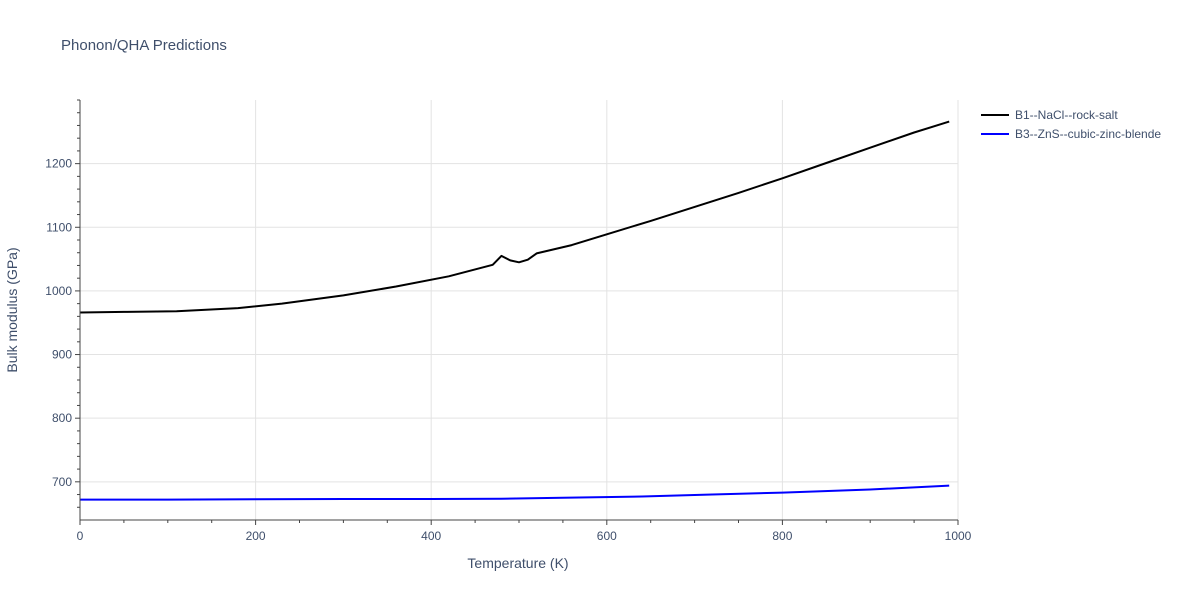 Image resolution: width=1200 pixels, height=600 pixels. What do you see at coordinates (59, 227) in the screenshot?
I see `y-tick-label: 1100` at bounding box center [59, 227].